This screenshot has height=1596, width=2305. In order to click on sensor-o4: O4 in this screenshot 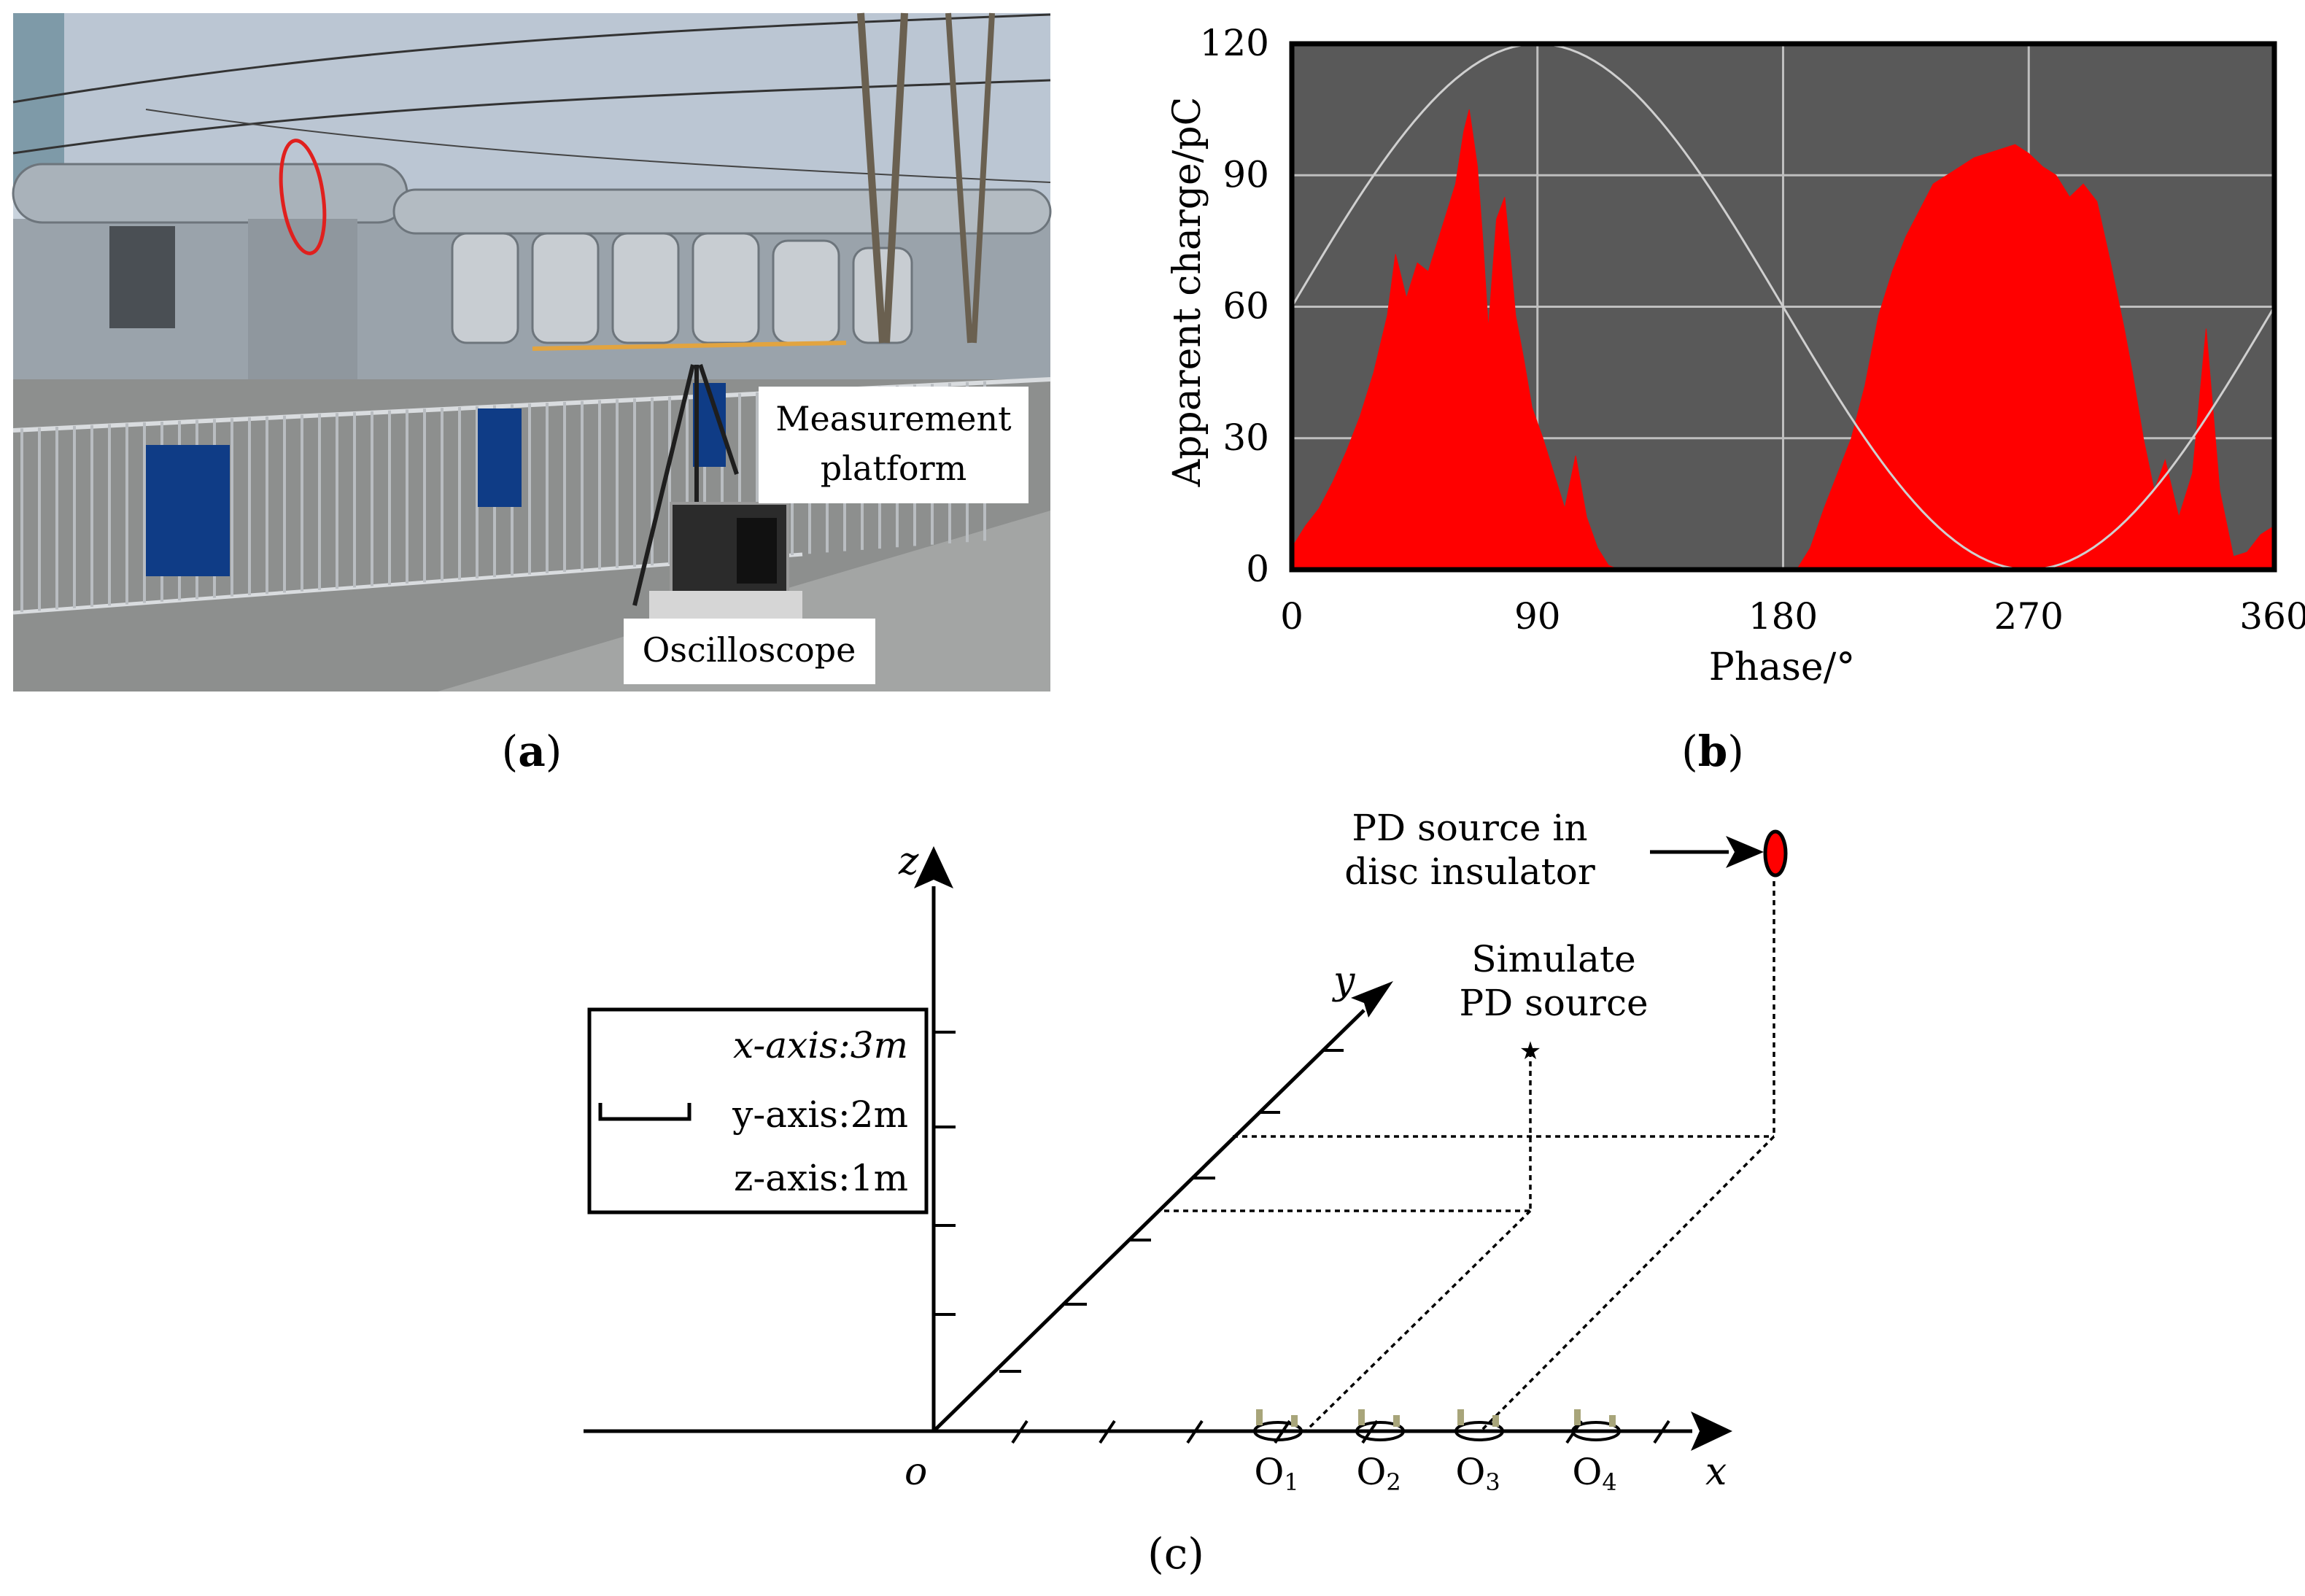, I will do `click(1596, 1452)`.